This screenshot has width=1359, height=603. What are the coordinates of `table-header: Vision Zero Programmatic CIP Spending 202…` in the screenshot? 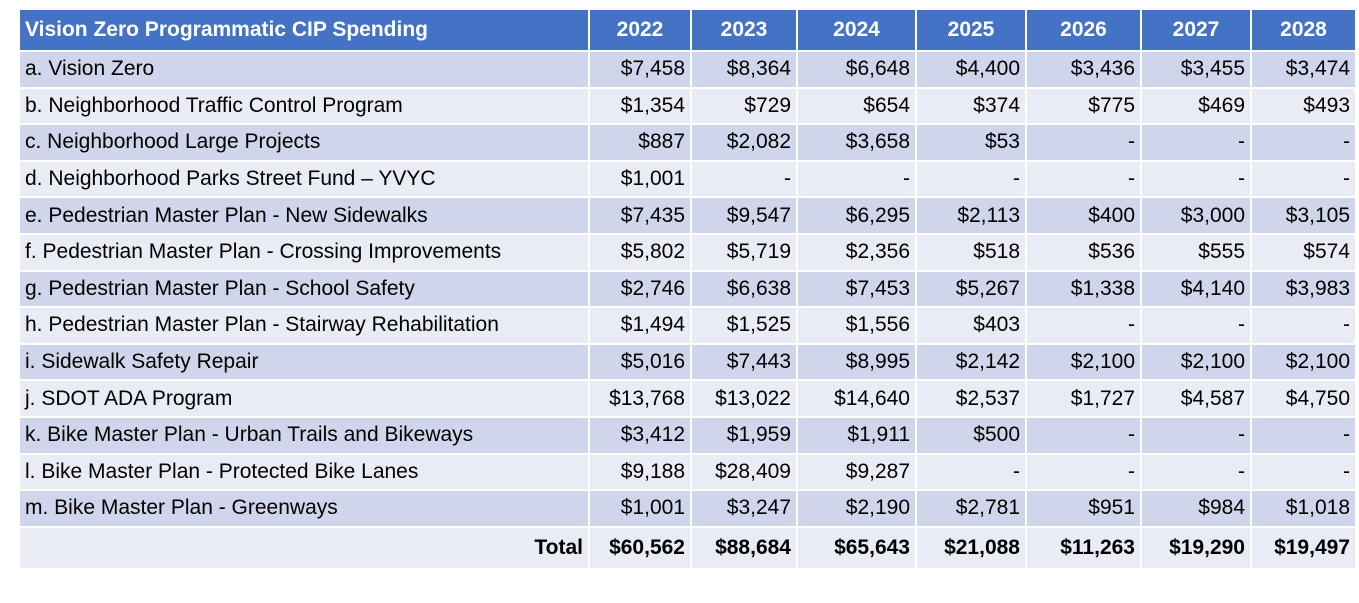 It's located at (687, 30).